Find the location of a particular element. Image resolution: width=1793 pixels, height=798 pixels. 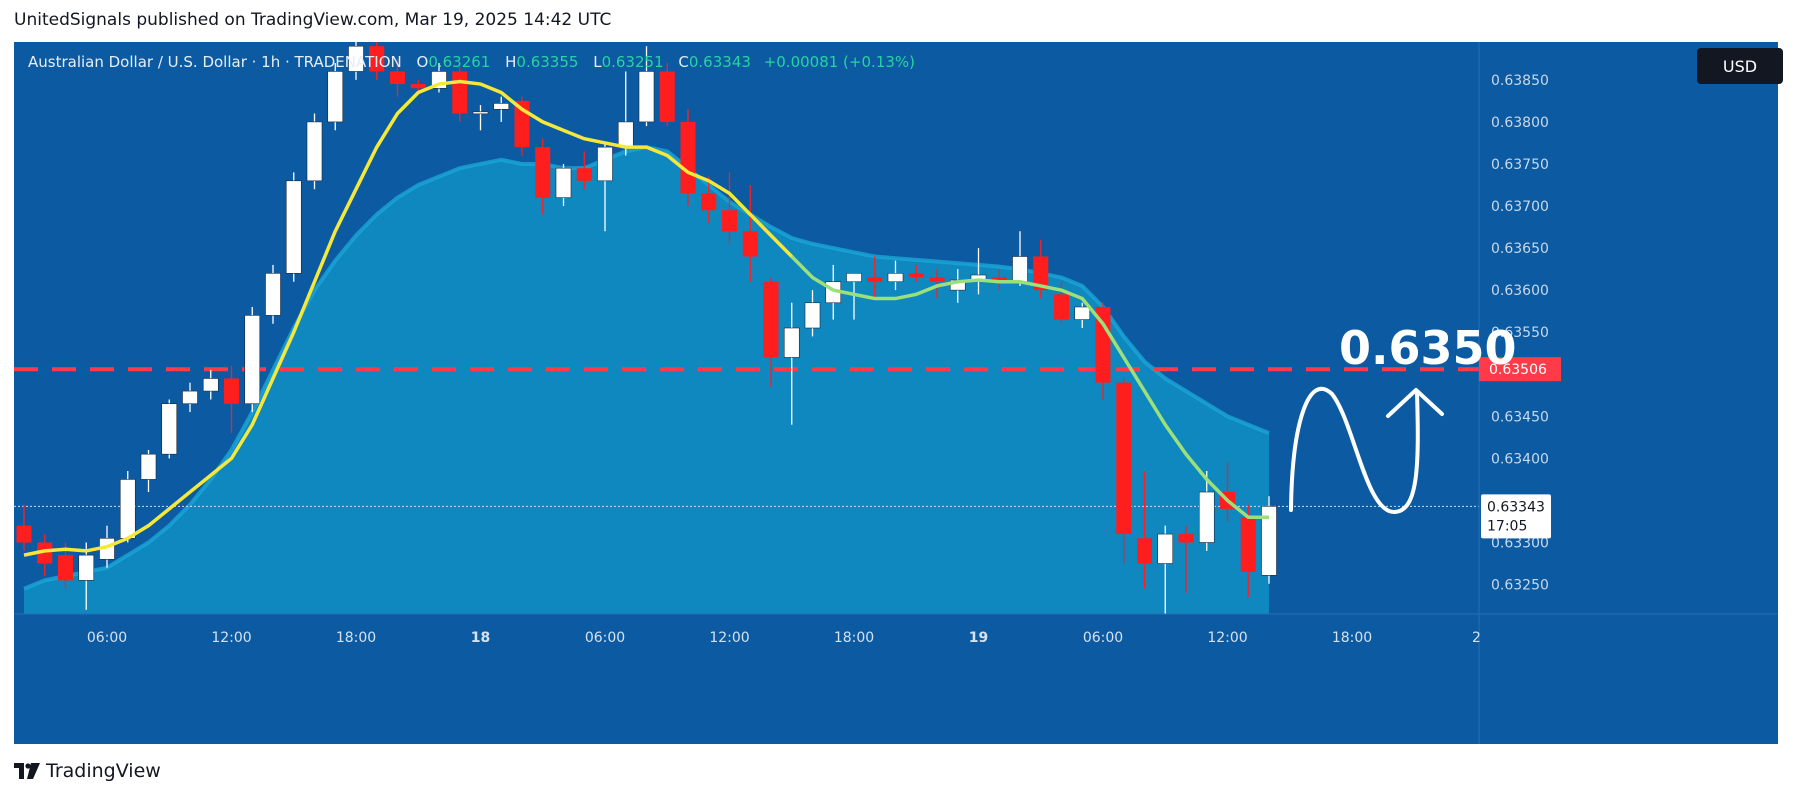

tradingview-footer: TradingView is located at coordinates (87, 771).